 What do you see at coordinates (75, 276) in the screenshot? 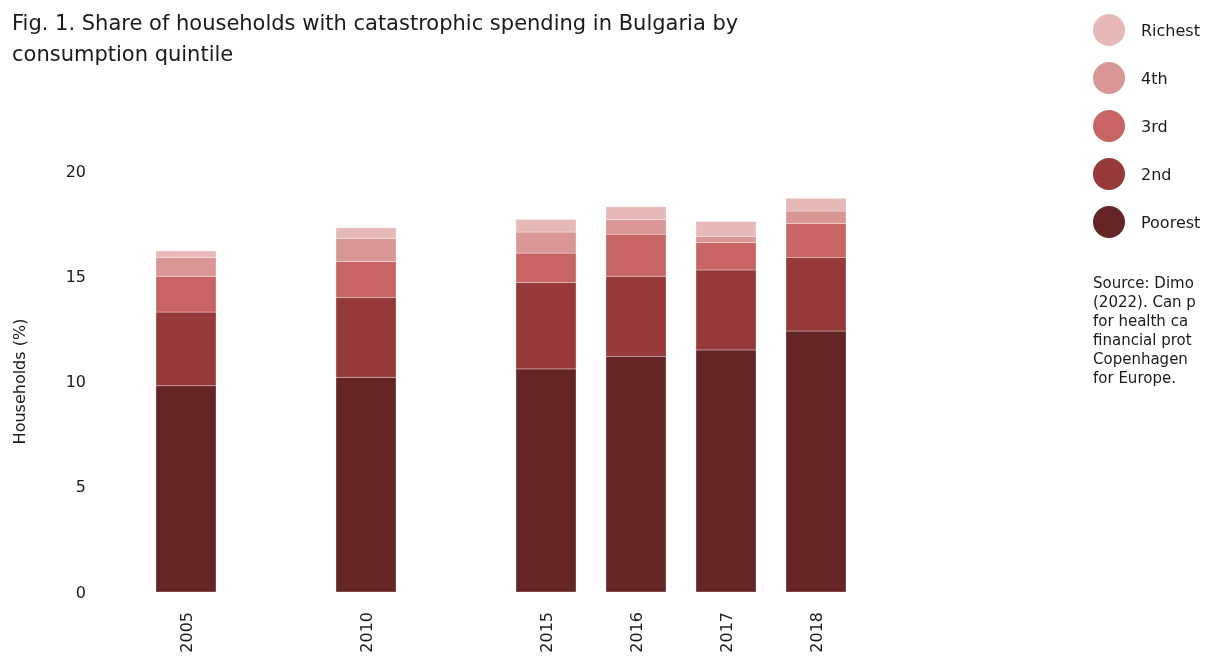
I see `y-tick-label: 15` at bounding box center [75, 276].